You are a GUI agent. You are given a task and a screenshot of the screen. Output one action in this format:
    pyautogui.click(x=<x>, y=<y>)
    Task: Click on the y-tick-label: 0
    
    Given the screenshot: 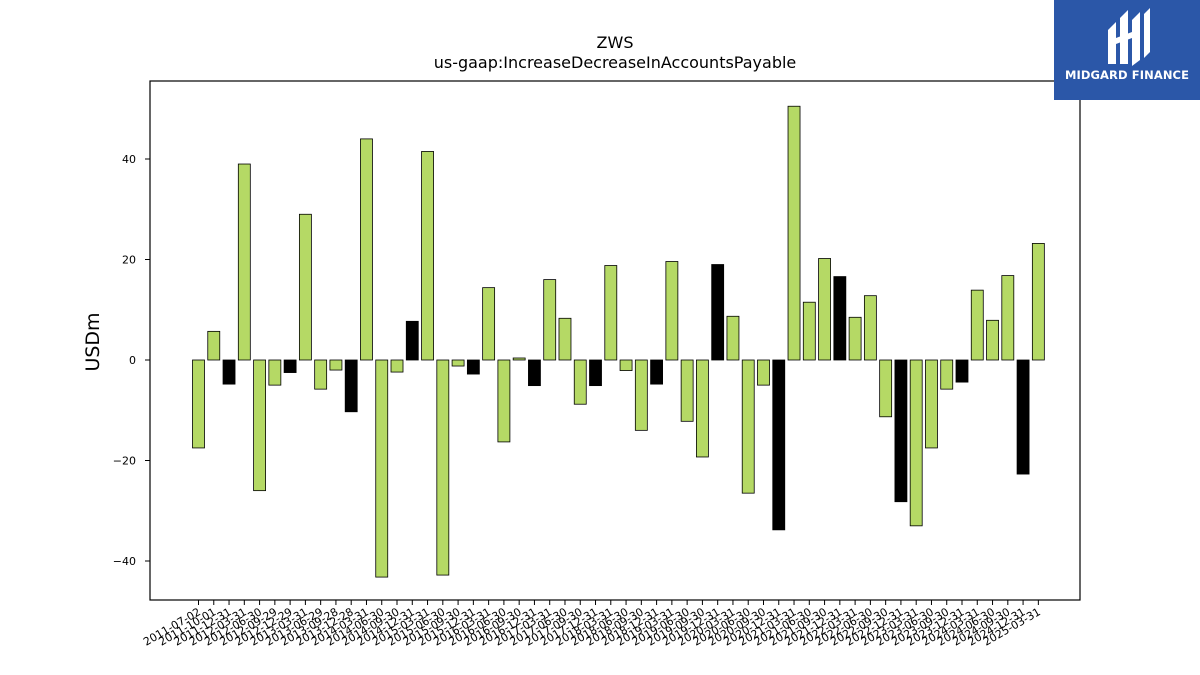 What is the action you would take?
    pyautogui.click(x=132, y=360)
    